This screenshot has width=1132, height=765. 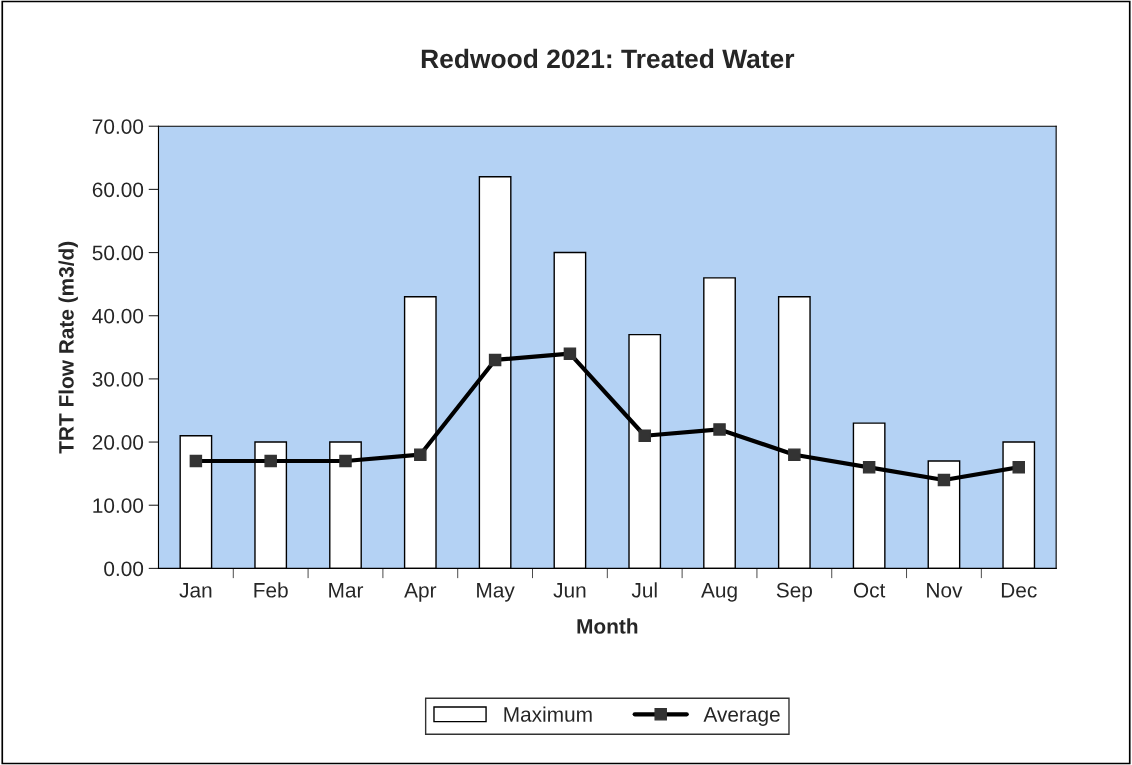 I want to click on x-tick-label: Jun, so click(x=569, y=590).